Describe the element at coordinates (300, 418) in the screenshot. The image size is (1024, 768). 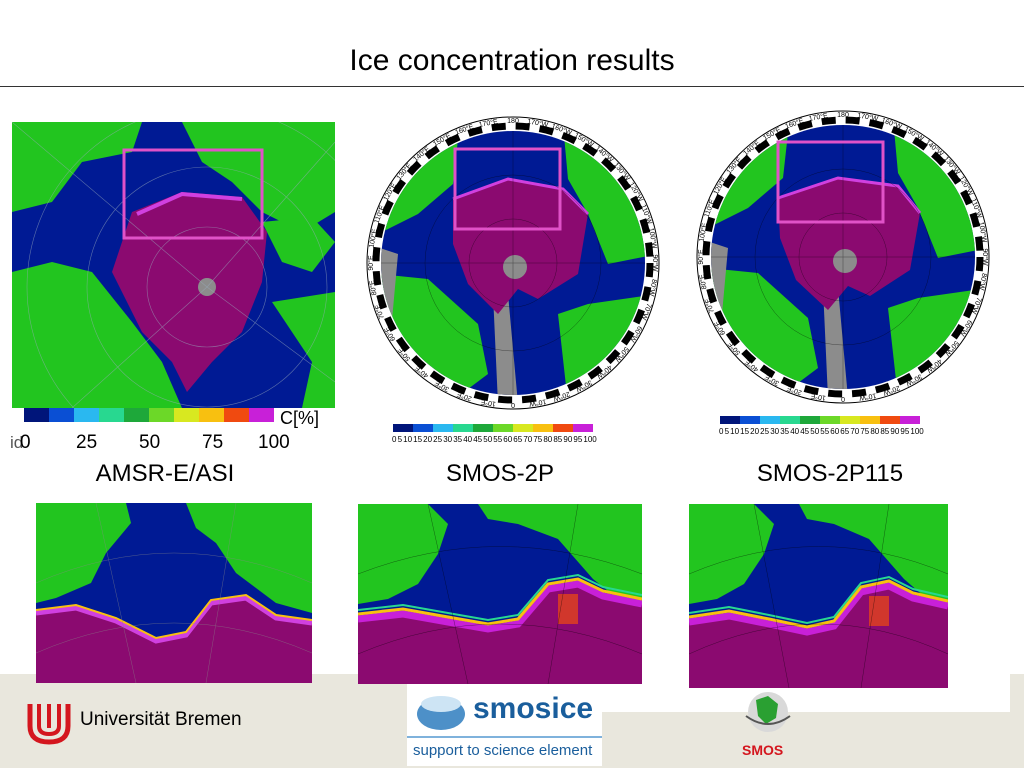
I see `amsr-colorbar-unit: C[%]` at that location.